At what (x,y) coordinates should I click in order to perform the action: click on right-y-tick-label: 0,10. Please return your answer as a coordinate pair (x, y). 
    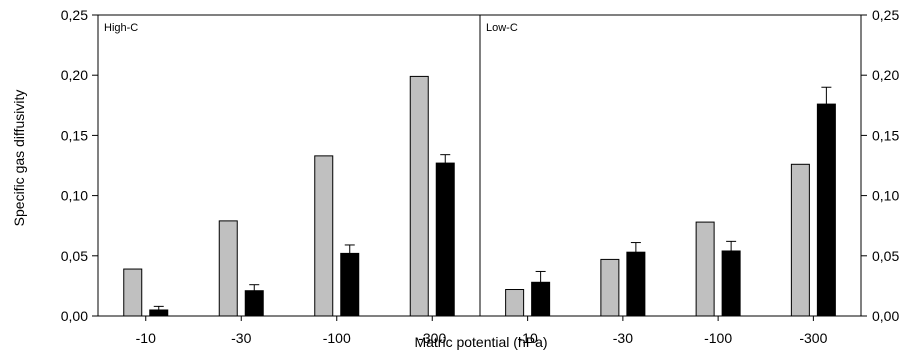
    Looking at the image, I should click on (885, 196).